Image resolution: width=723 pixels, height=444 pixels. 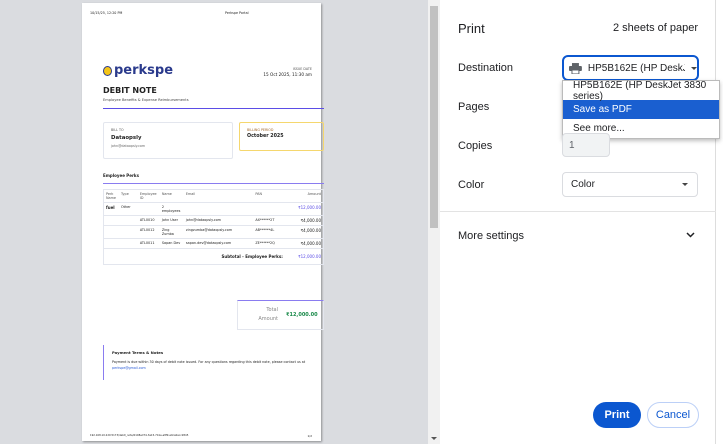 What do you see at coordinates (110, 207) in the screenshot?
I see `perk-name: fuel` at bounding box center [110, 207].